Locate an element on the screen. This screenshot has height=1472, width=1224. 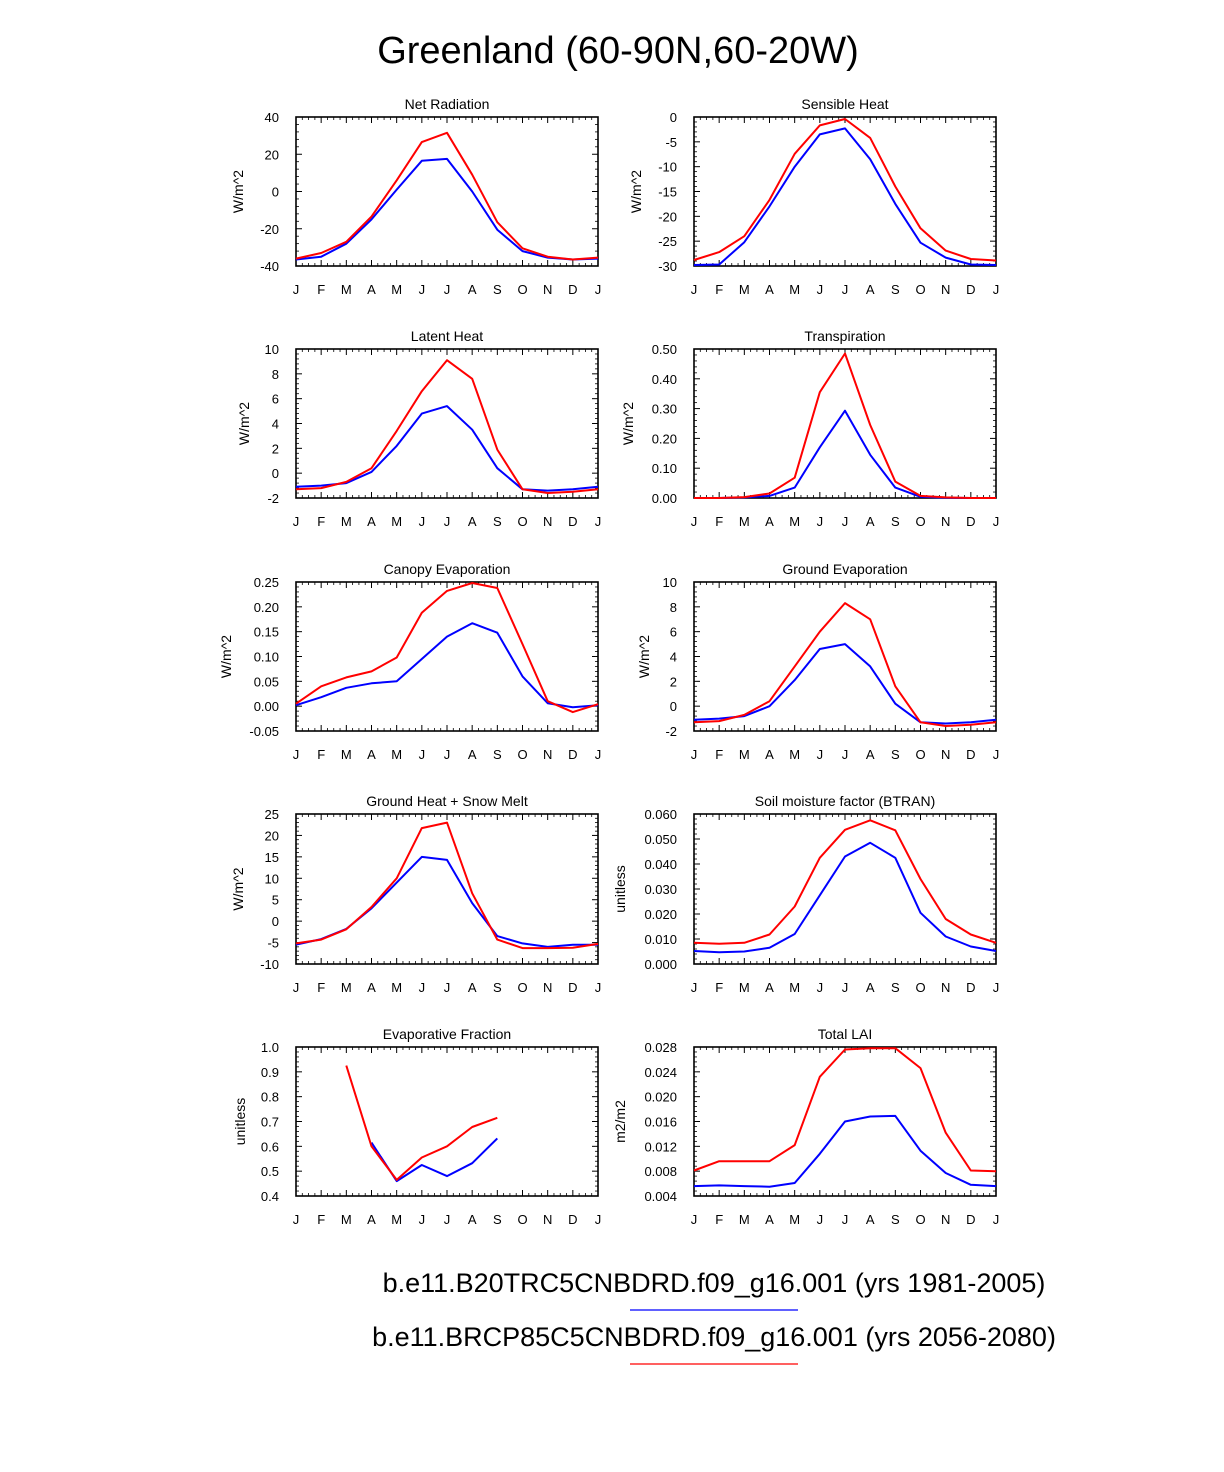
y-tick-label: 0.20 is located at coordinates (664, 438).